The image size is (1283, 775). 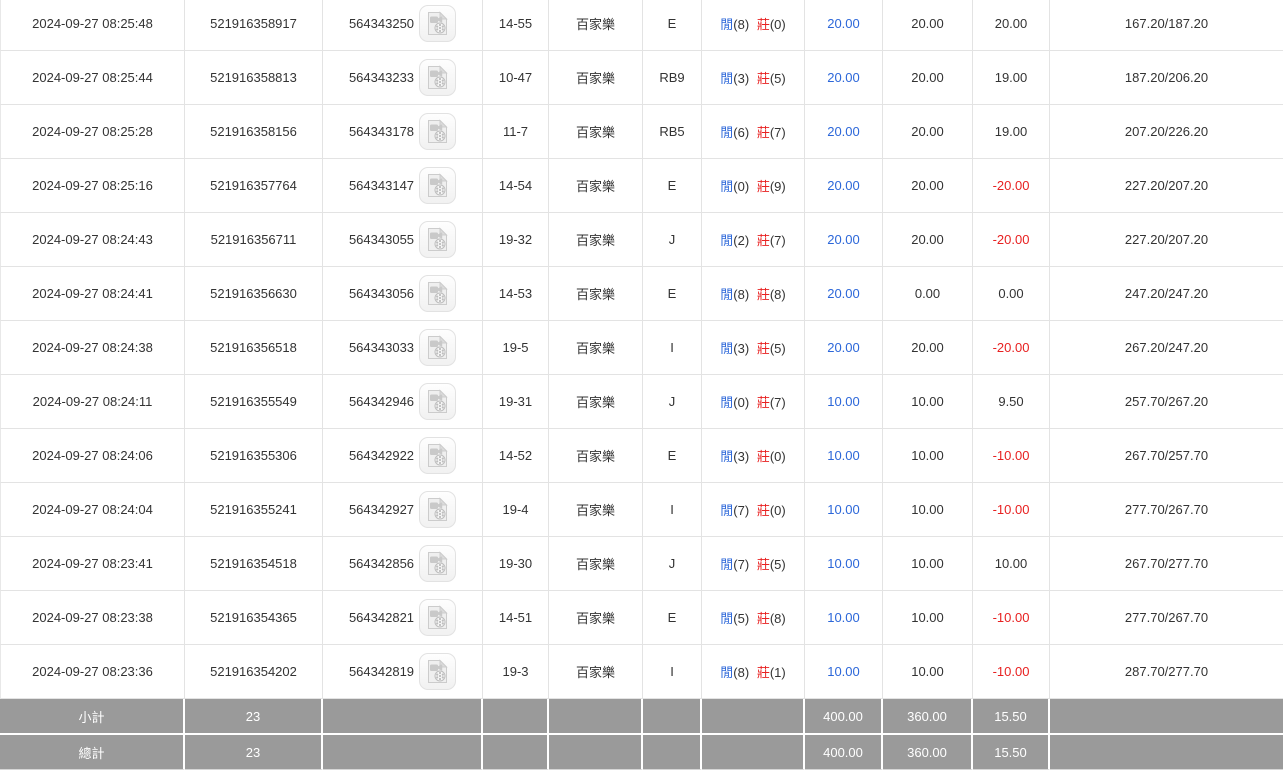 I want to click on cell-table-number: 19-30, so click(x=516, y=564).